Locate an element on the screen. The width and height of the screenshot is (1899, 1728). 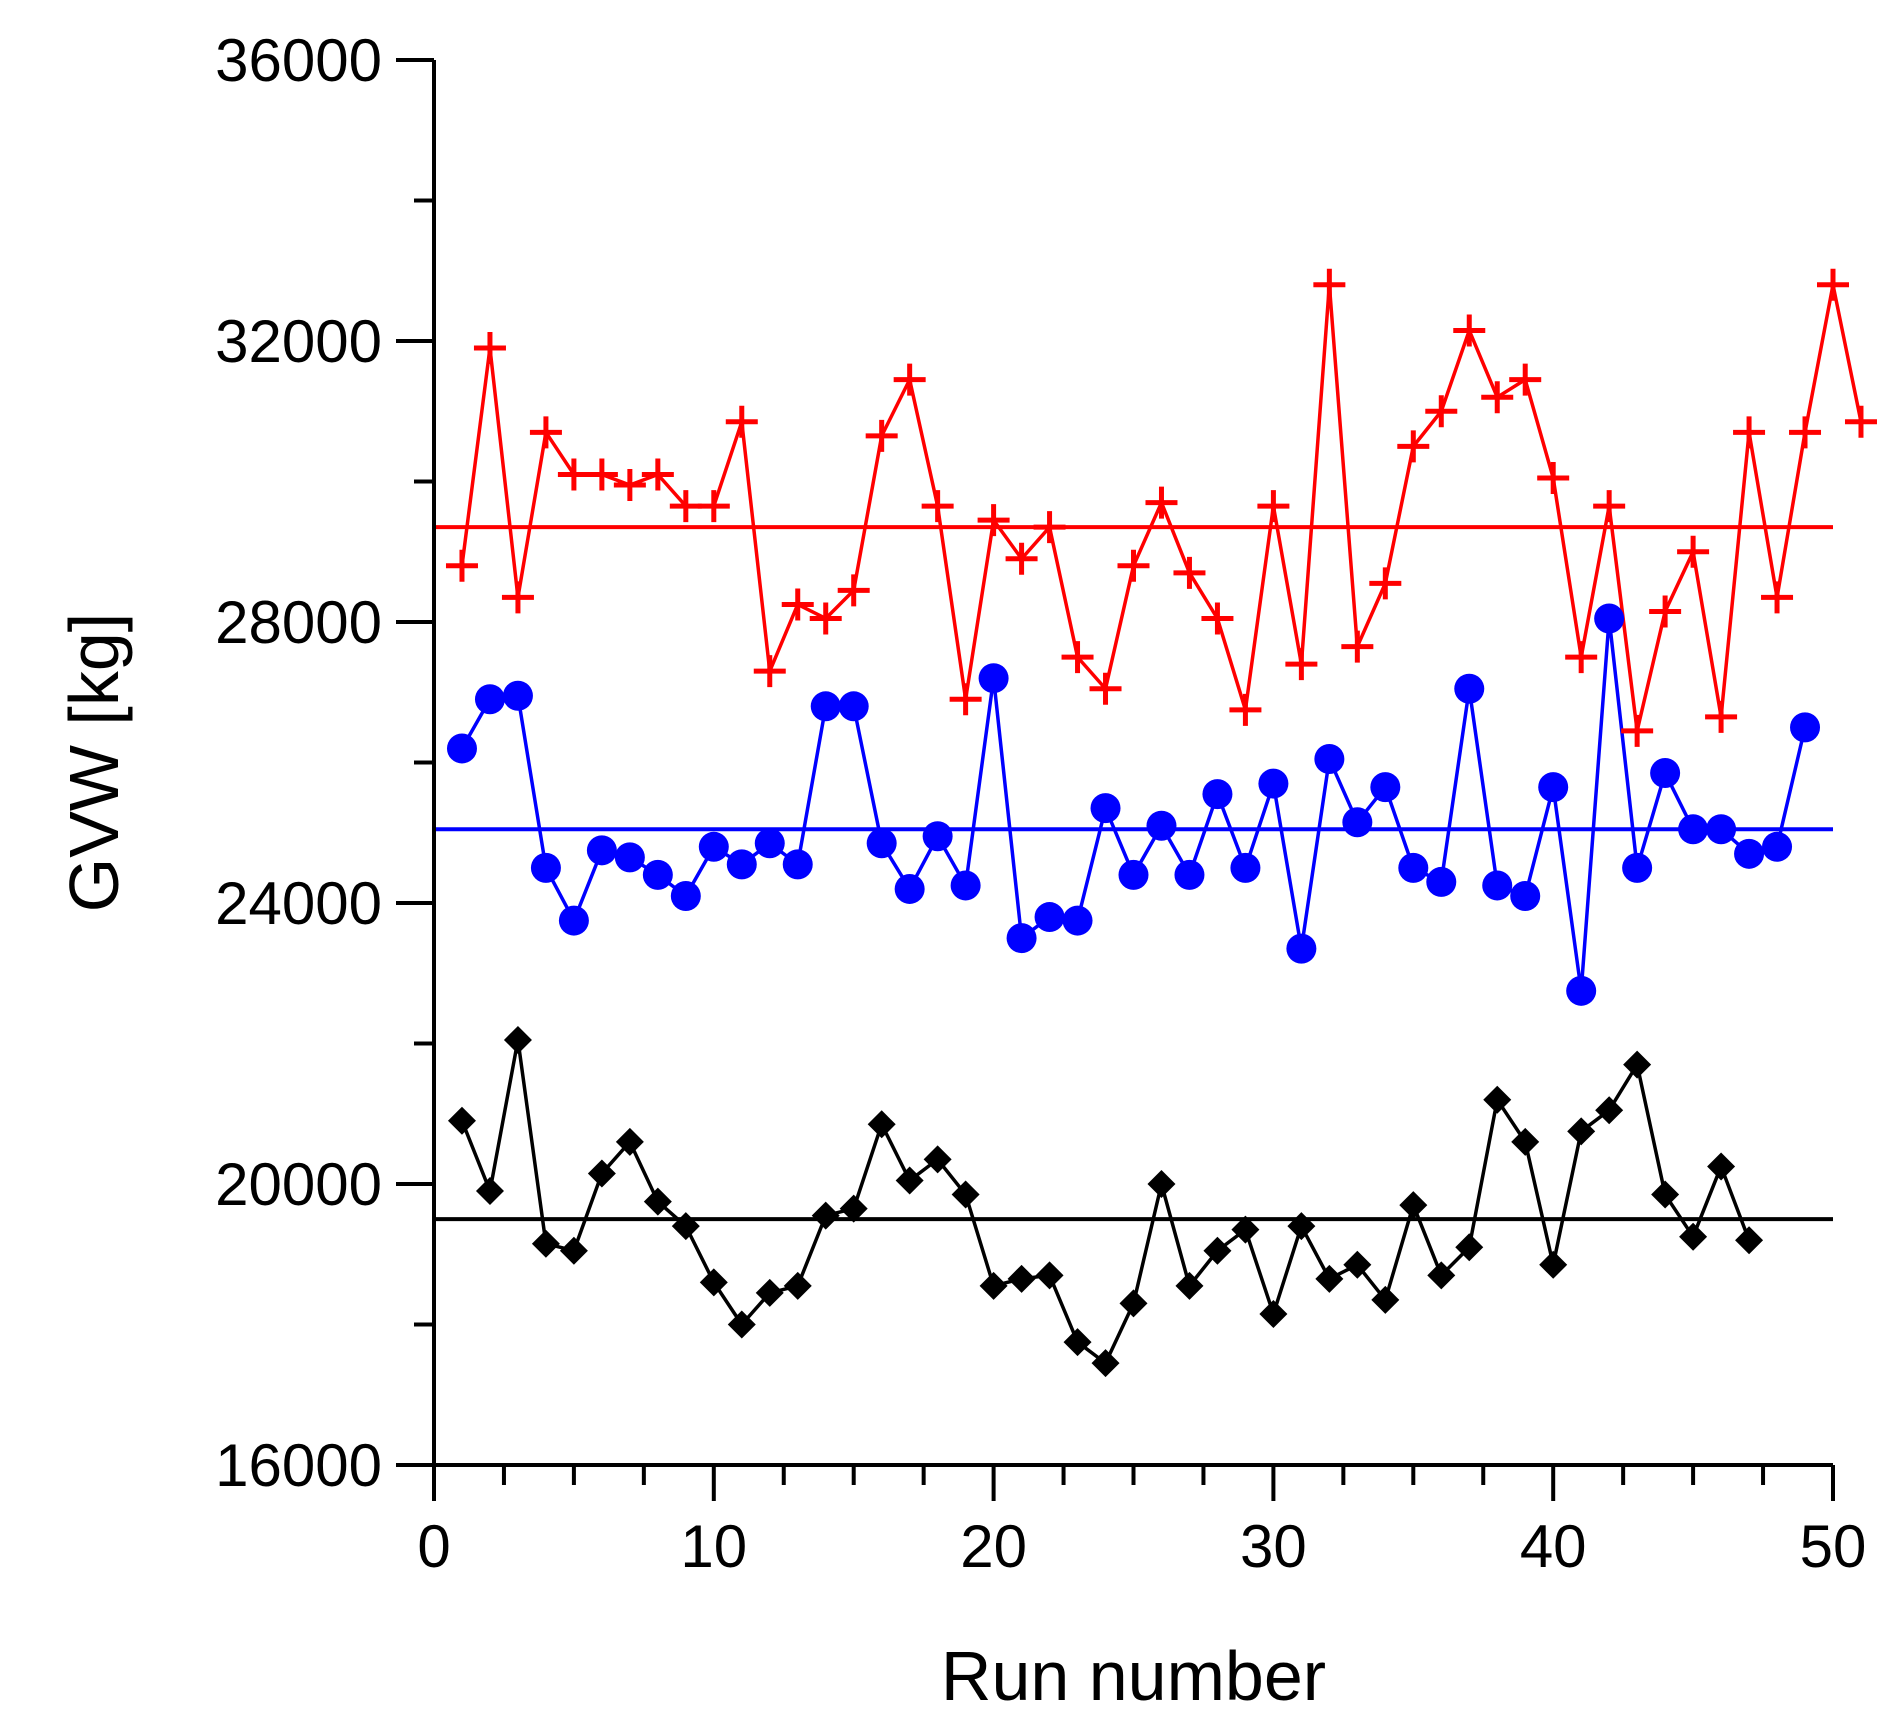
y-tick-label: 24000 is located at coordinates (298, 903).